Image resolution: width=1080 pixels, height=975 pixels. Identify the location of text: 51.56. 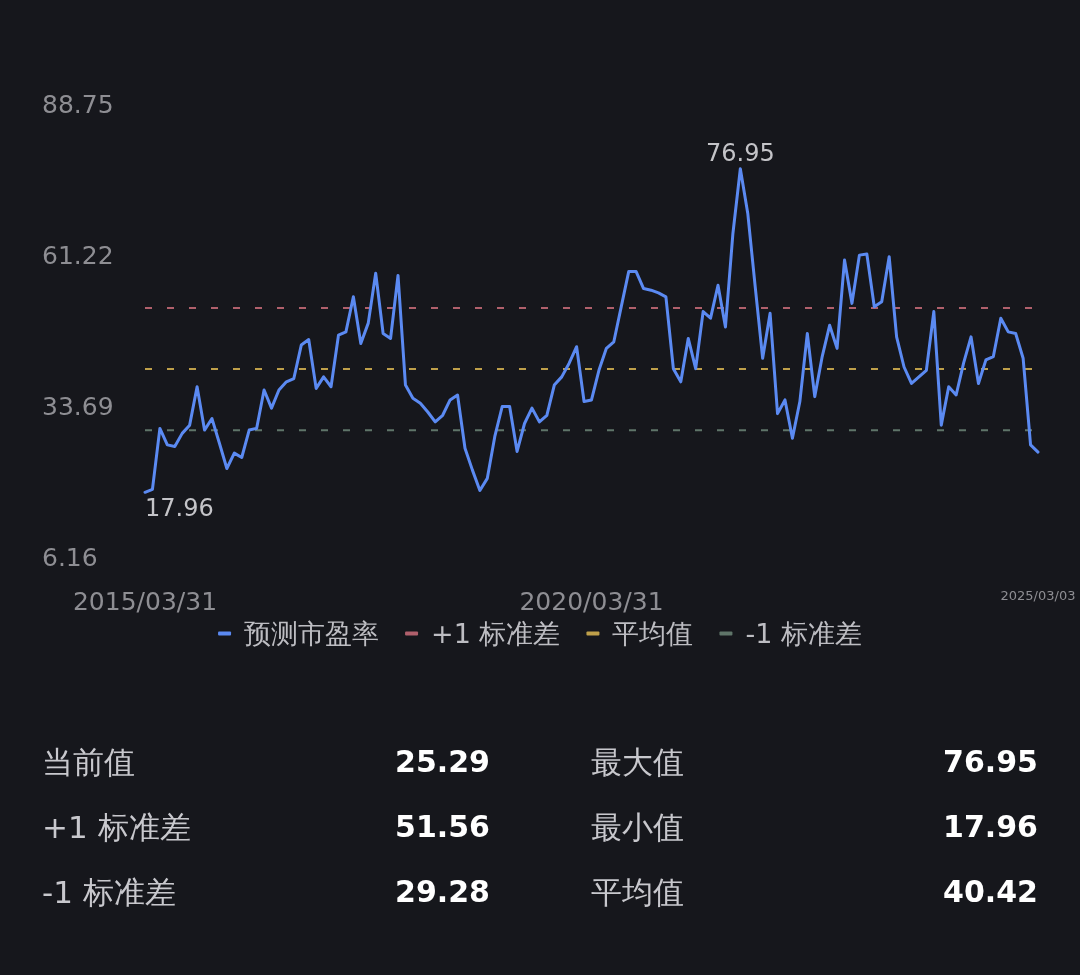
(442, 827).